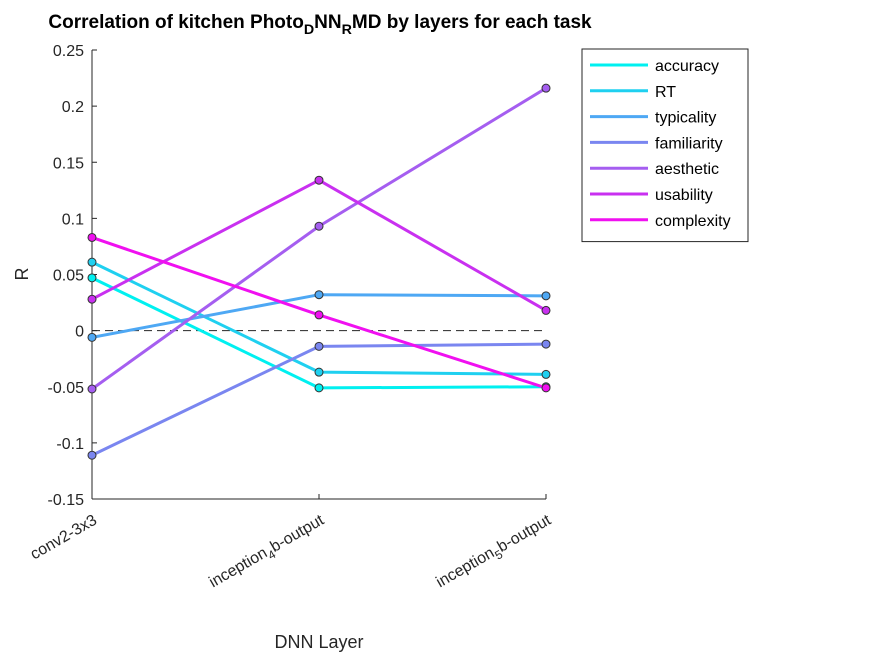  Describe the element at coordinates (689, 143) in the screenshot. I see `legend-label: familiarity` at that location.